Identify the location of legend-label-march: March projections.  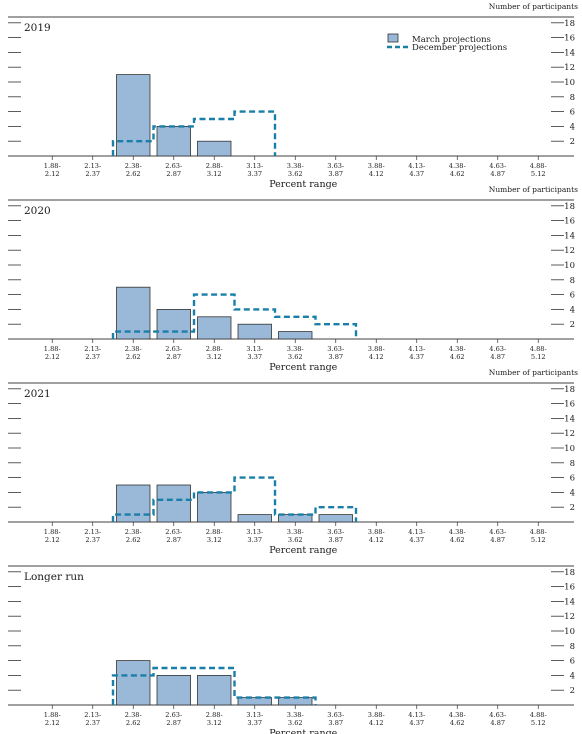
(451, 40).